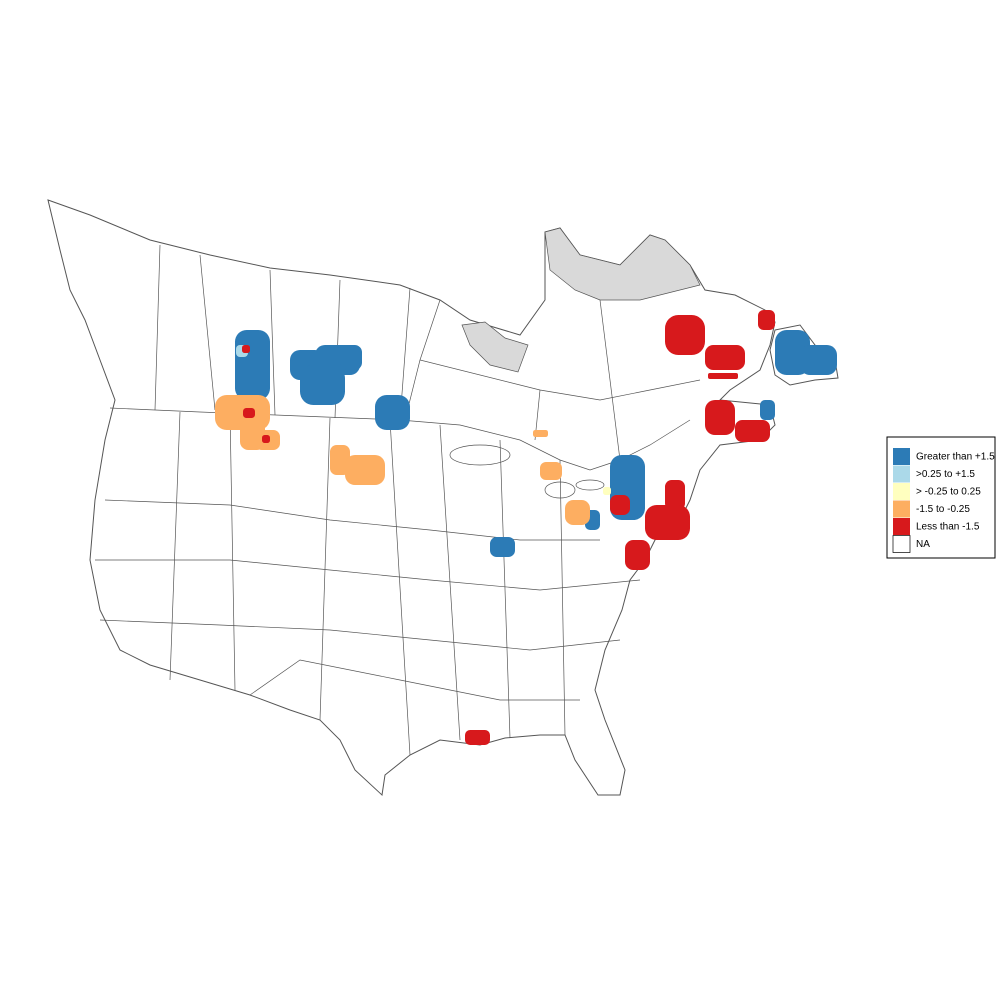 This screenshot has height=1000, width=1000. What do you see at coordinates (955, 457) in the screenshot?
I see `legend-label: Greater than +1.5` at bounding box center [955, 457].